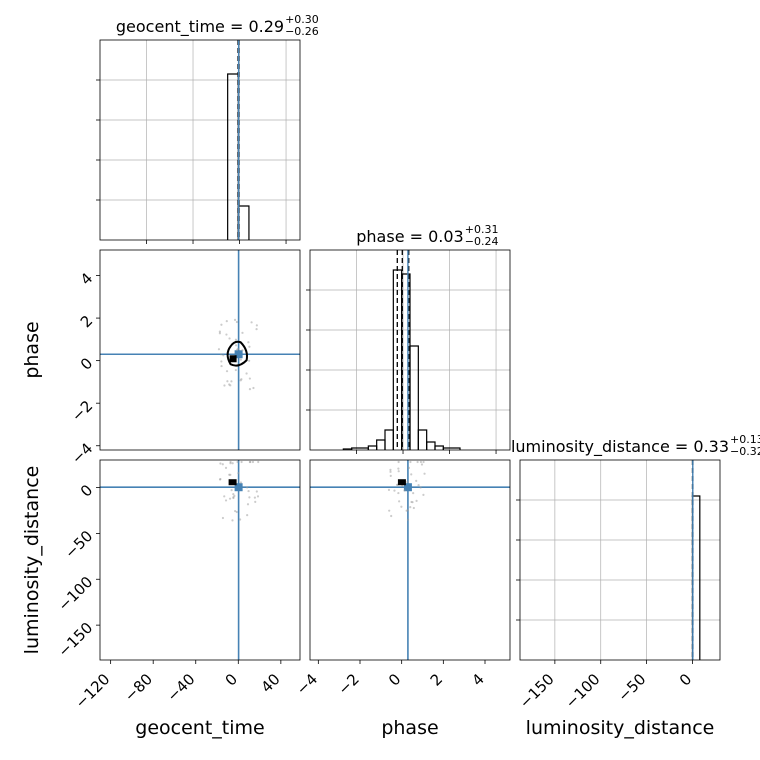 The height and width of the screenshot is (760, 760). What do you see at coordinates (401, 482) in the screenshot?
I see `phase-luminosity-distance-peak-marker` at bounding box center [401, 482].